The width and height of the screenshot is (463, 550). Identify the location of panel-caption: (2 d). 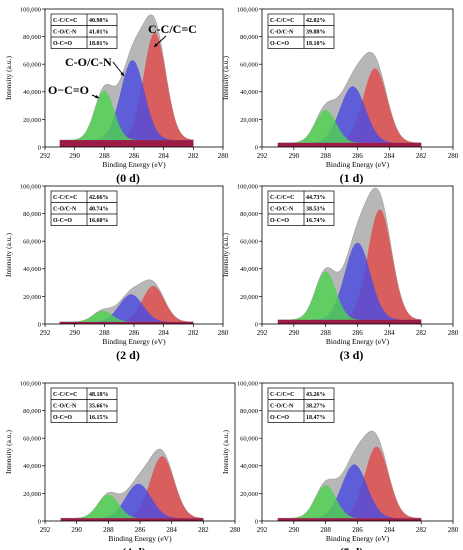
(128, 355).